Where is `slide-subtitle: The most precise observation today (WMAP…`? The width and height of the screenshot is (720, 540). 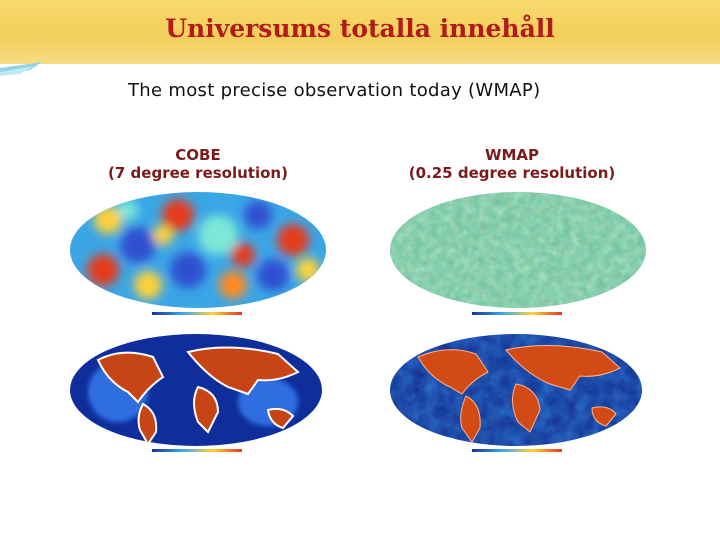 slide-subtitle: The most precise observation today (WMAP… is located at coordinates (334, 90).